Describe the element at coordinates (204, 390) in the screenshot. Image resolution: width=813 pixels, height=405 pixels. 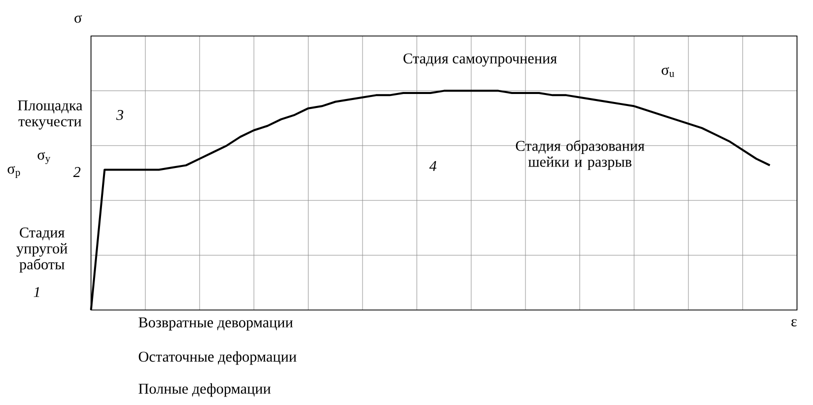
I see `text: Полные деформации` at that location.